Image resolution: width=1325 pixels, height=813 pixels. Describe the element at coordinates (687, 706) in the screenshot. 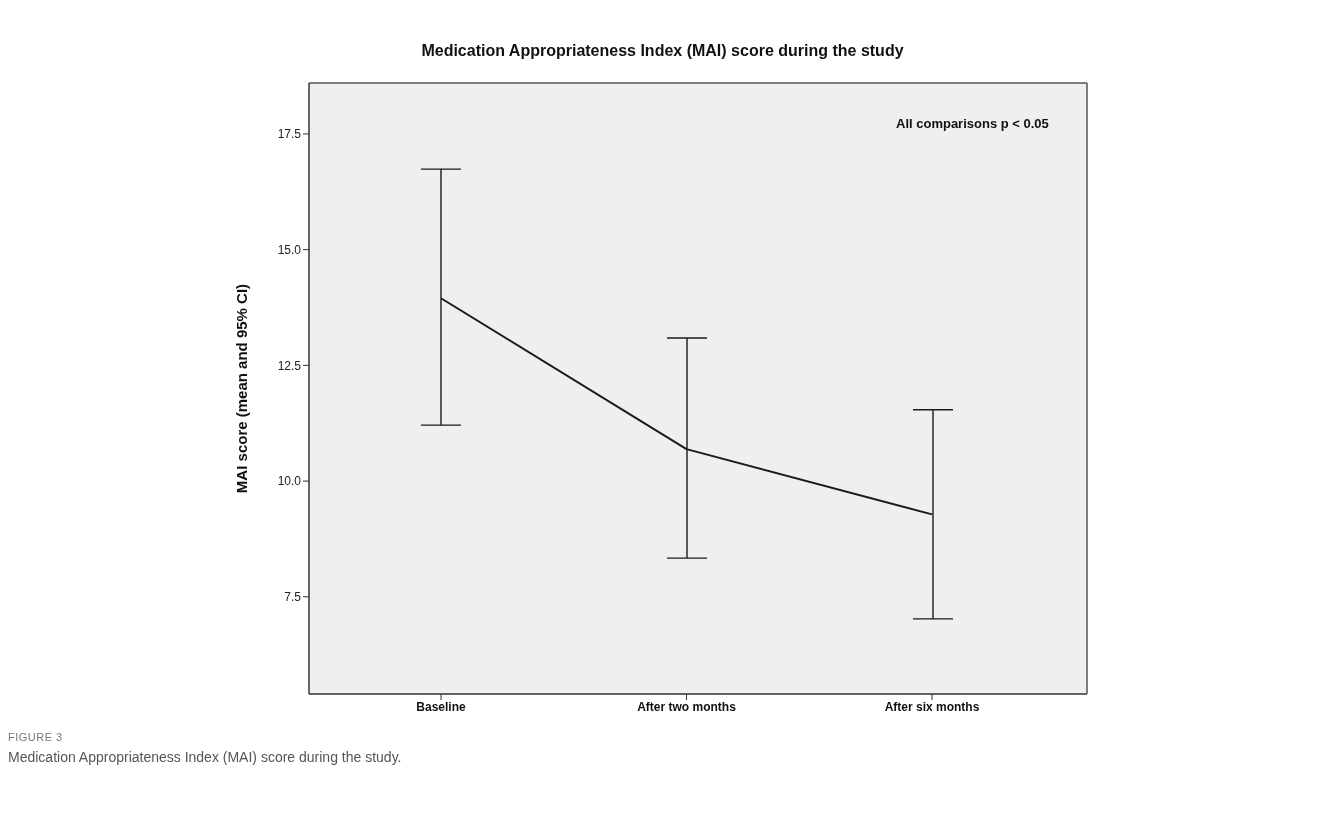

I see `x-tick-label: After two months` at that location.